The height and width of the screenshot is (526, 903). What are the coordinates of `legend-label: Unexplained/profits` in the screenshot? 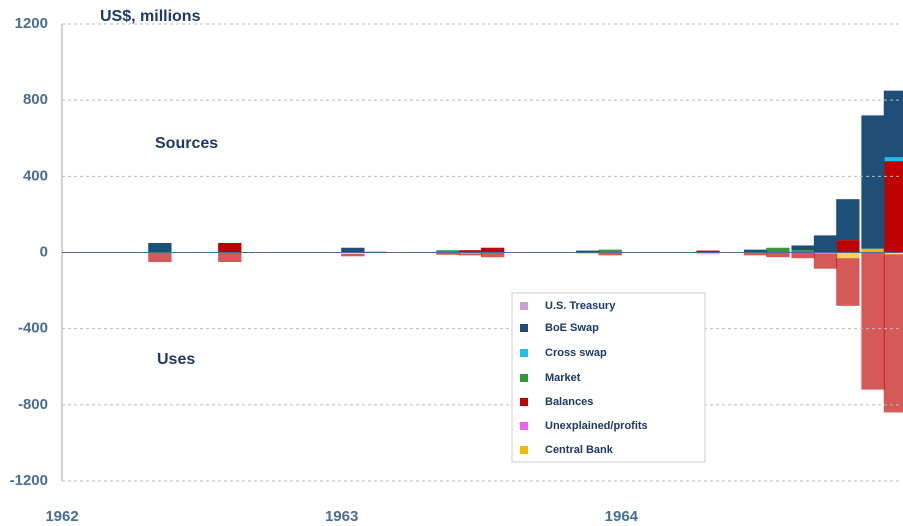 It's located at (596, 426).